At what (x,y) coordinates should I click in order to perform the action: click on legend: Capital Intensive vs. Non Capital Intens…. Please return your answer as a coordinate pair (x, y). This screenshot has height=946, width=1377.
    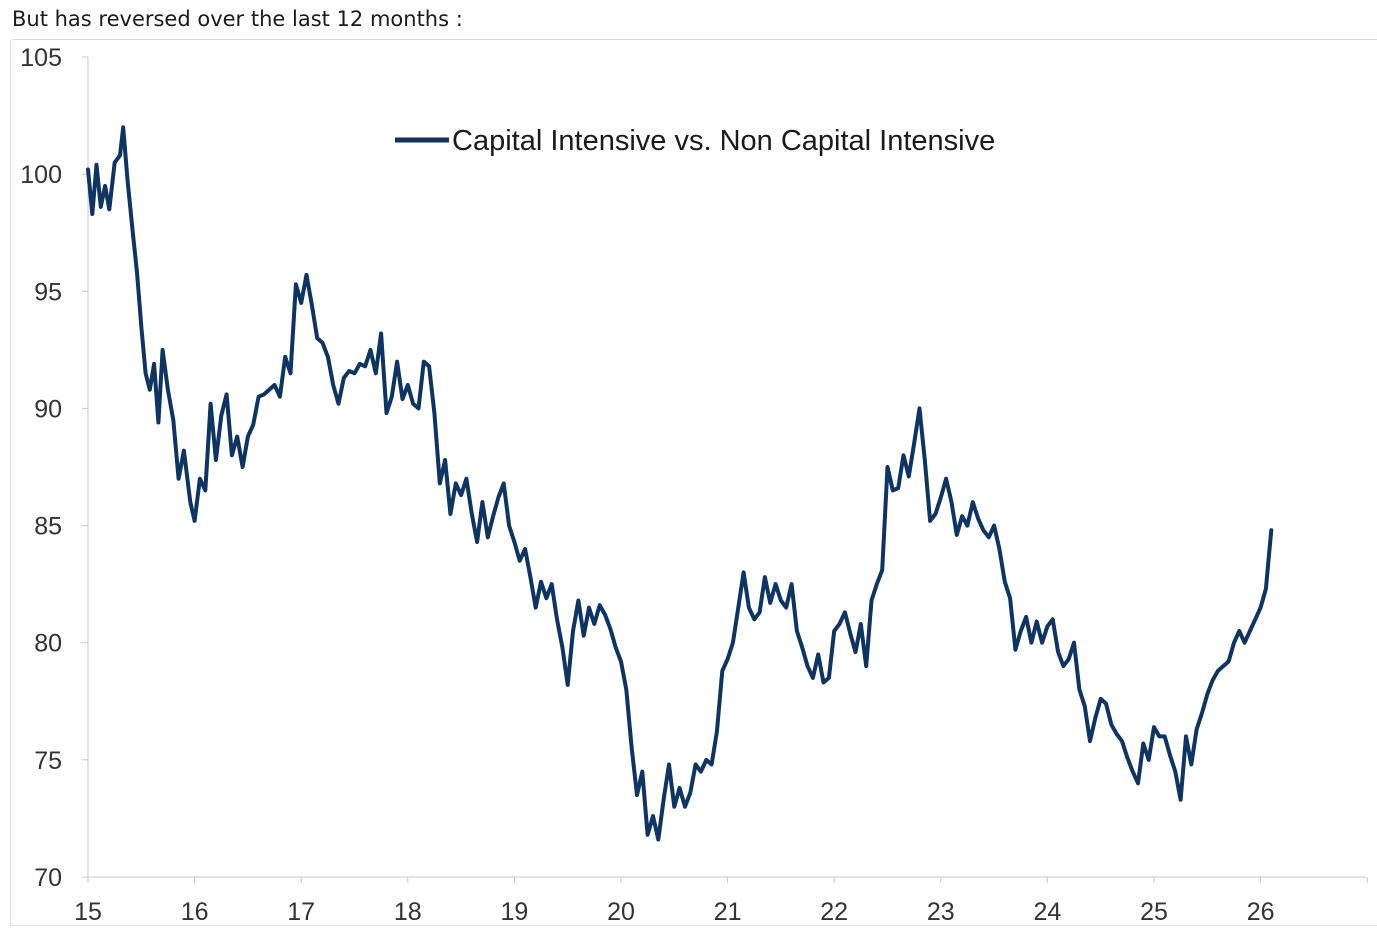
    Looking at the image, I should click on (695, 141).